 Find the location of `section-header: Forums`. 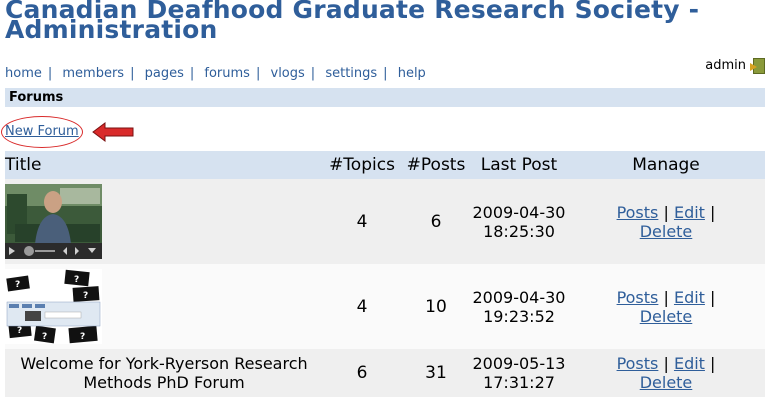

section-header: Forums is located at coordinates (385, 97).